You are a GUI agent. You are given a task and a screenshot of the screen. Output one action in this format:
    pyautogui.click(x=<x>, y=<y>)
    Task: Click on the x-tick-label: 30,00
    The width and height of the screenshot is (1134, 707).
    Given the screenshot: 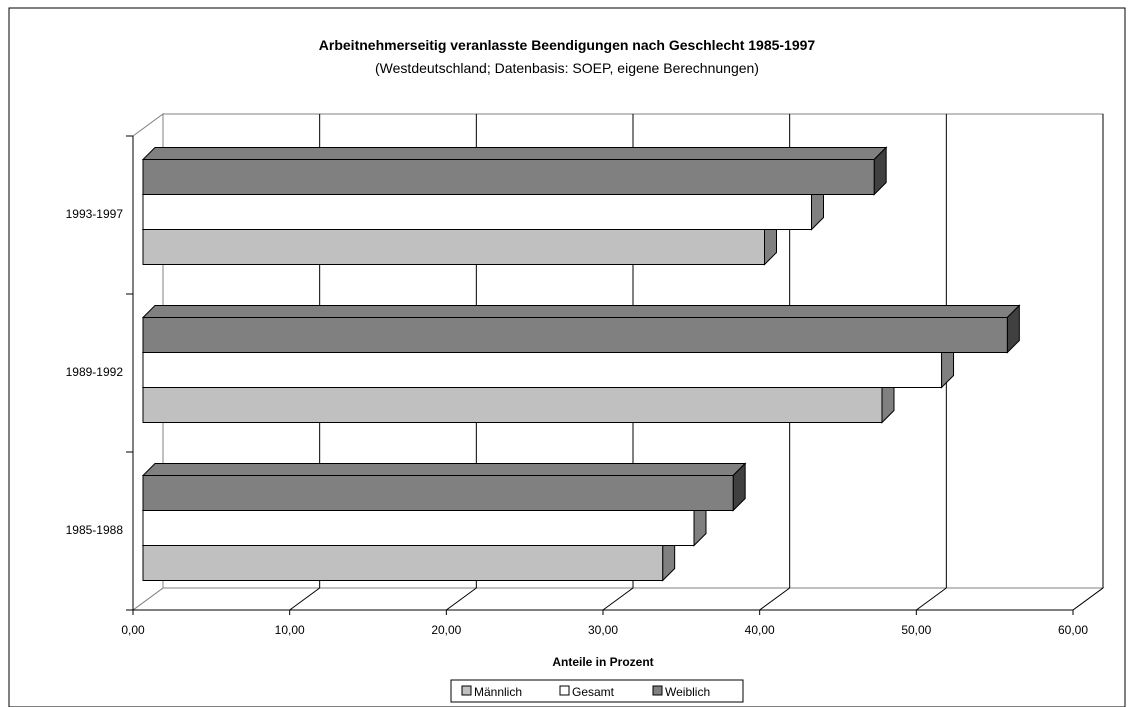 What is the action you would take?
    pyautogui.click(x=603, y=630)
    